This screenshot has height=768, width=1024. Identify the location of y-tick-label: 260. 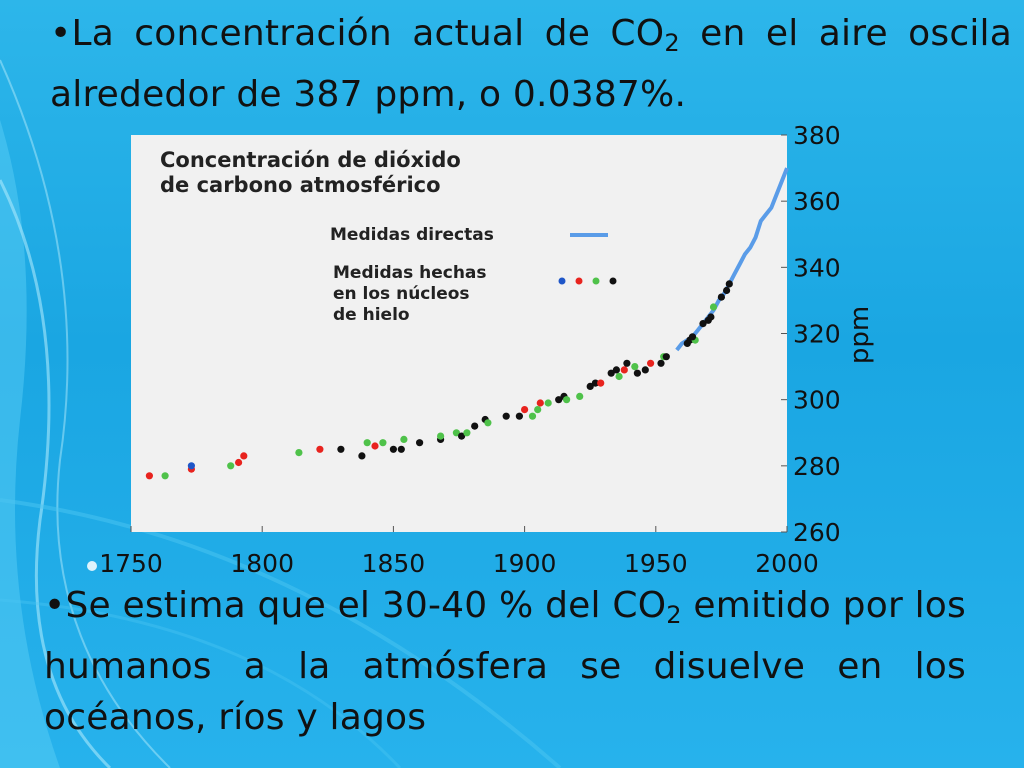
(817, 532).